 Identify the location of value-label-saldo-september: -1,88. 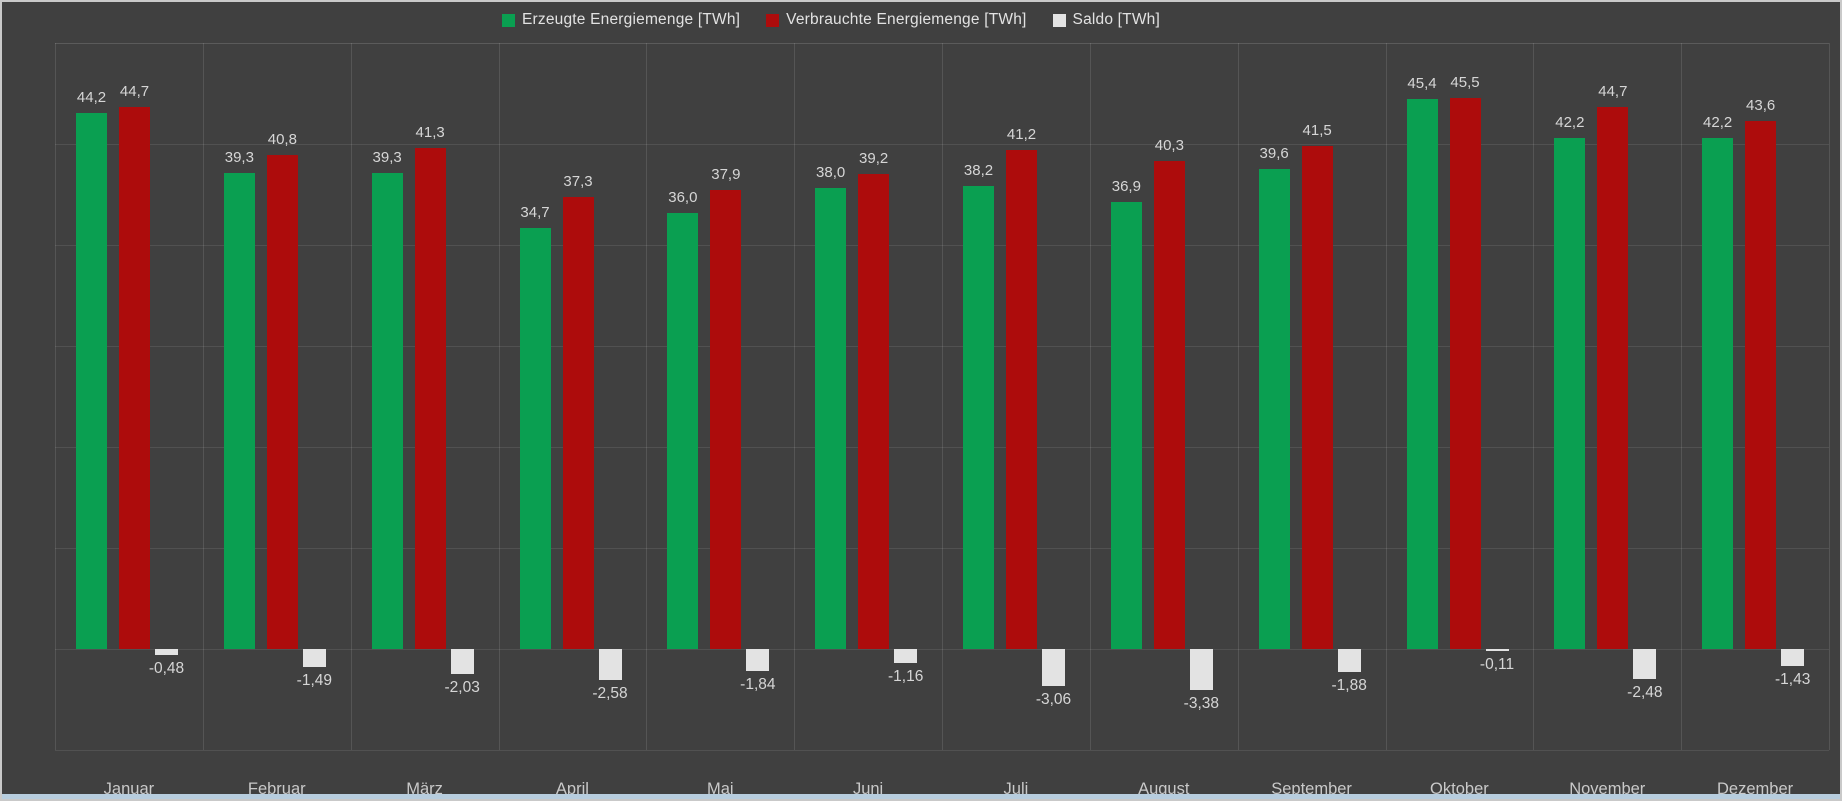
(1349, 685).